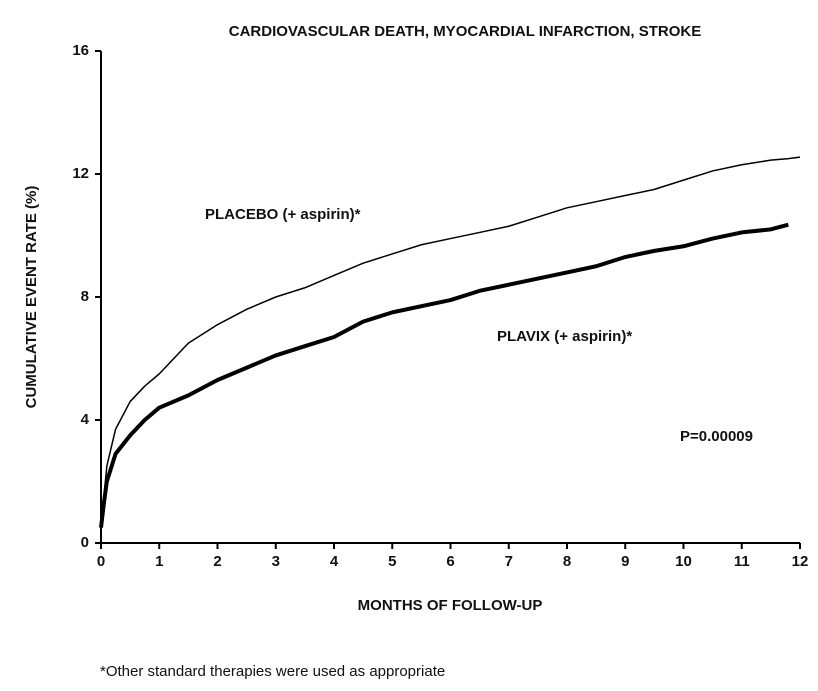  Describe the element at coordinates (450, 605) in the screenshot. I see `x-axis-label: MONTHS OF FOLLOW-UP` at that location.